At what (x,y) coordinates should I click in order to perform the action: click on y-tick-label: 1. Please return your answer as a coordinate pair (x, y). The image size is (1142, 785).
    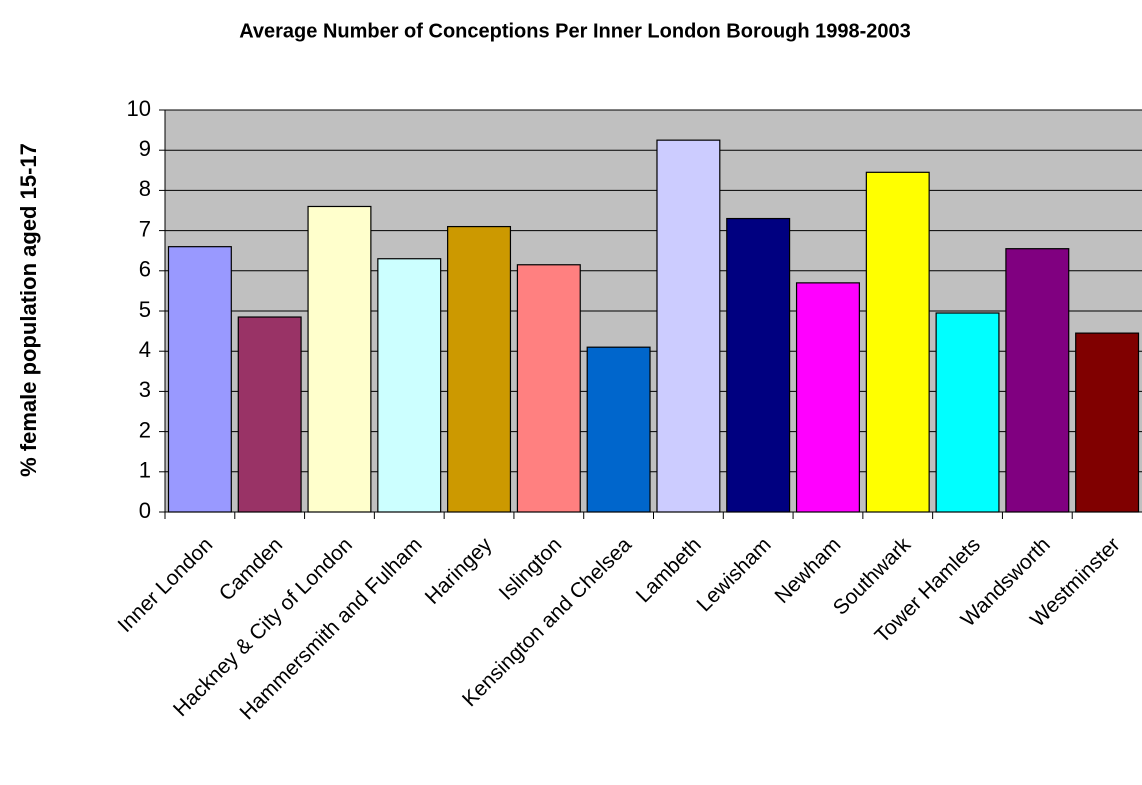
    Looking at the image, I should click on (145, 470).